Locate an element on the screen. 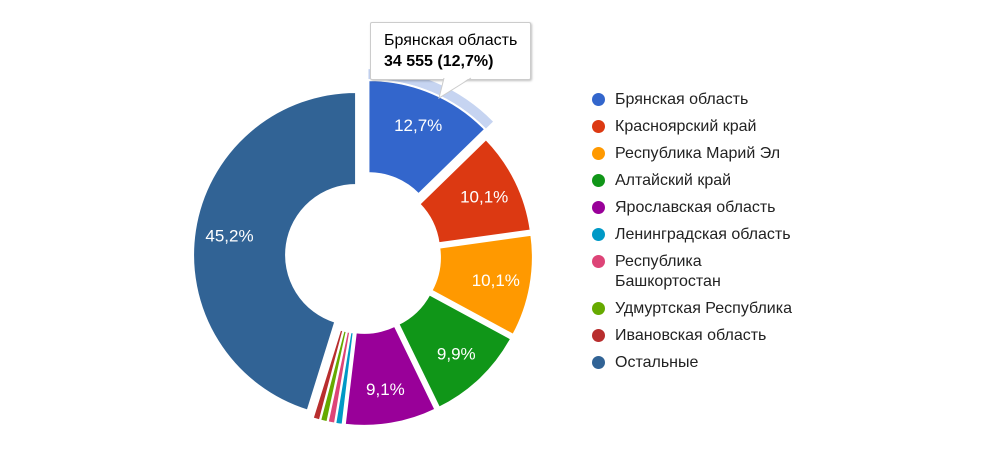 This screenshot has height=461, width=981. tooltip-pointer-tail is located at coordinates (455, 88).